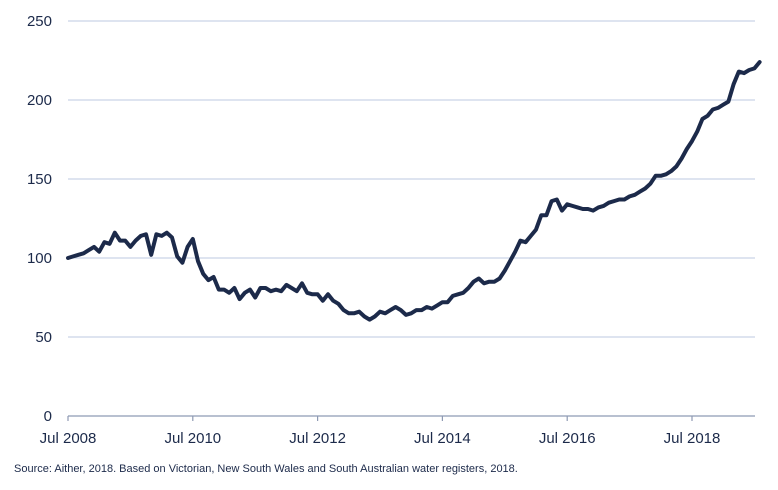 The width and height of the screenshot is (778, 490). I want to click on x-axis, so click(411, 418).